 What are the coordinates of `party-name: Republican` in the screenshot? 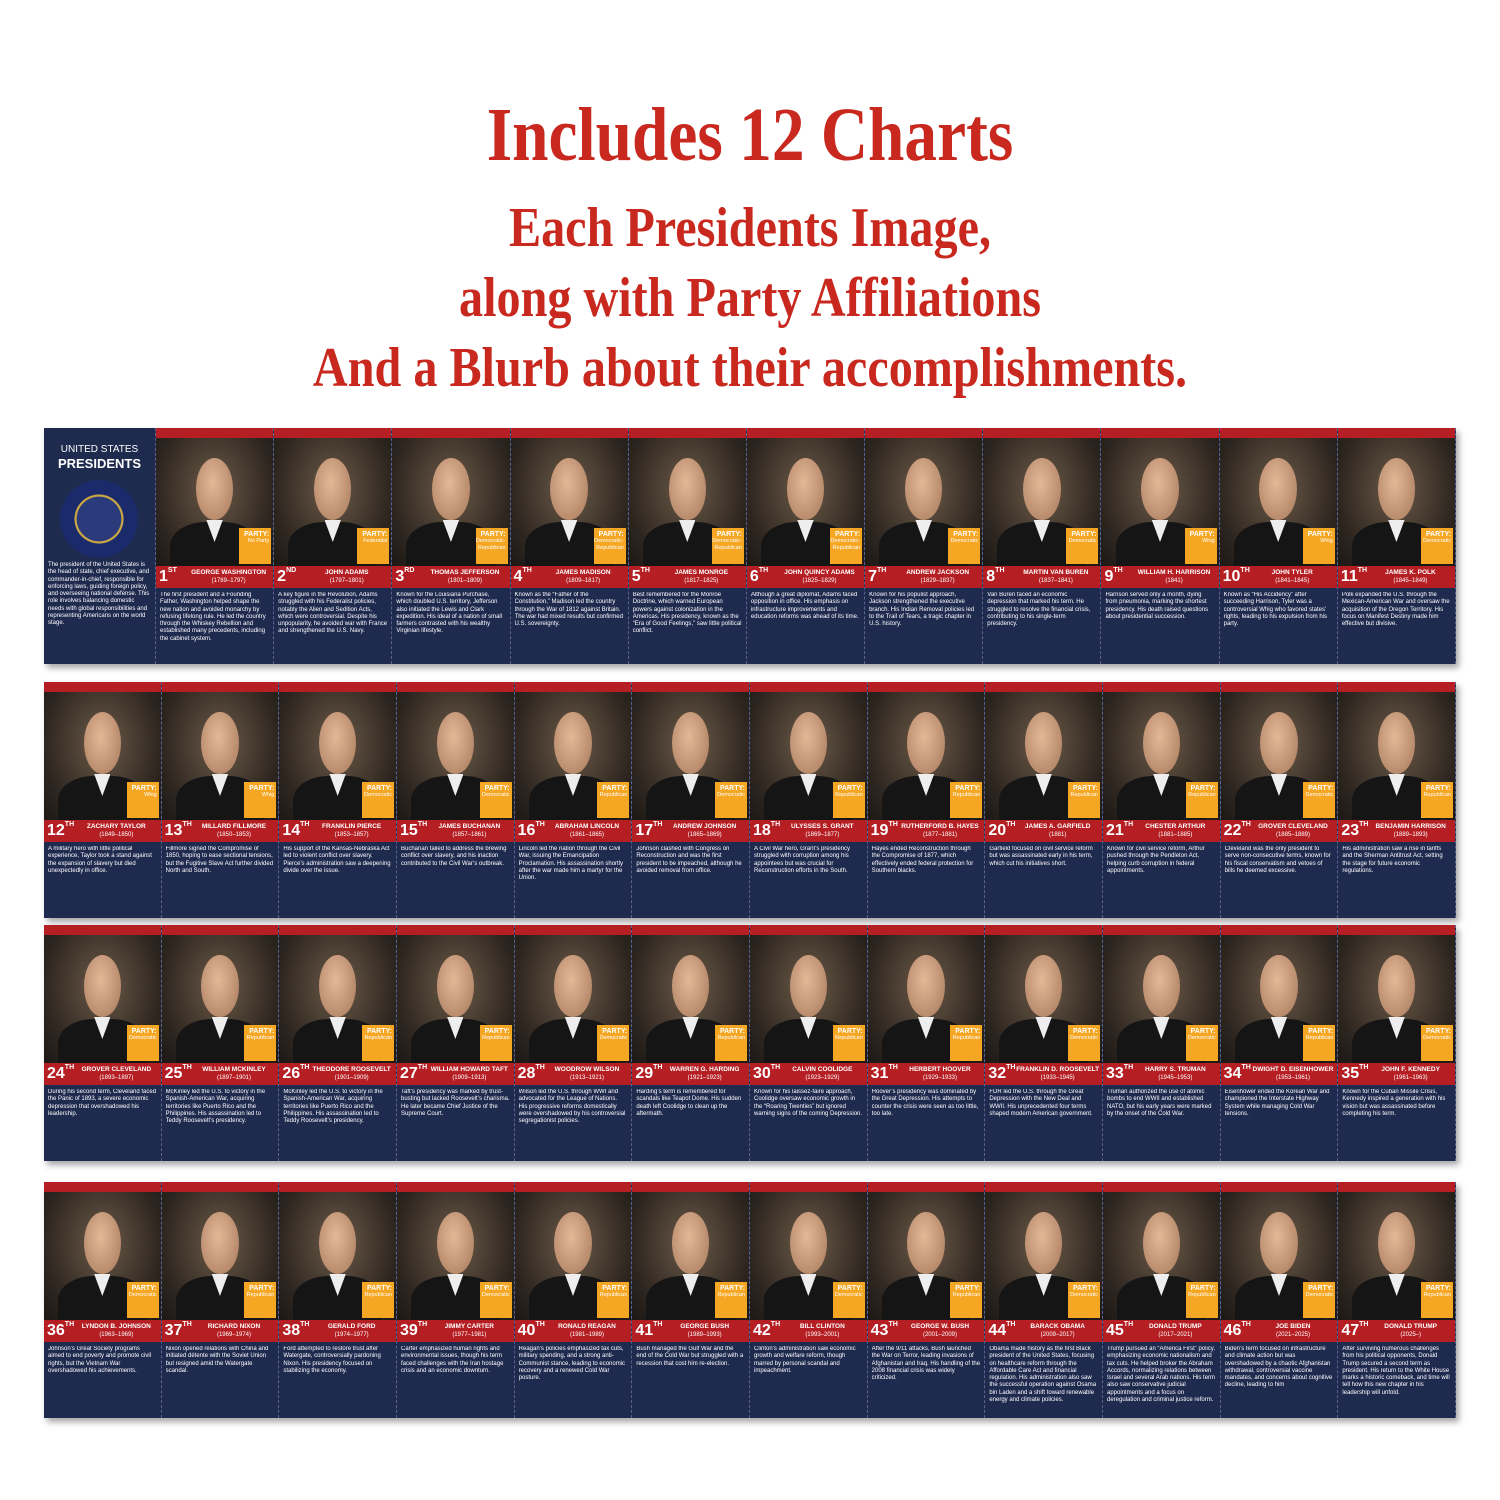 It's located at (1202, 795).